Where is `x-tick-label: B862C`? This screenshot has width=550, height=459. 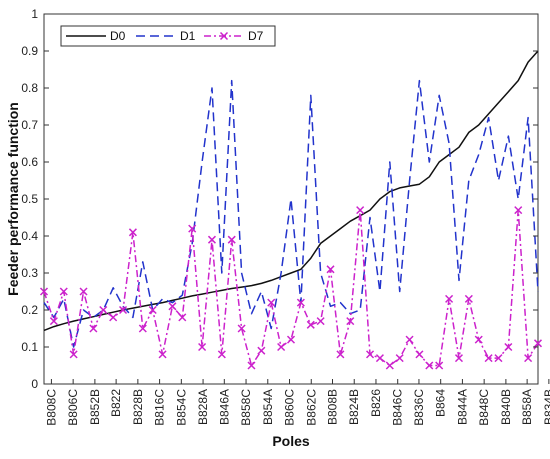 x-tick-label: B862C is located at coordinates (311, 407).